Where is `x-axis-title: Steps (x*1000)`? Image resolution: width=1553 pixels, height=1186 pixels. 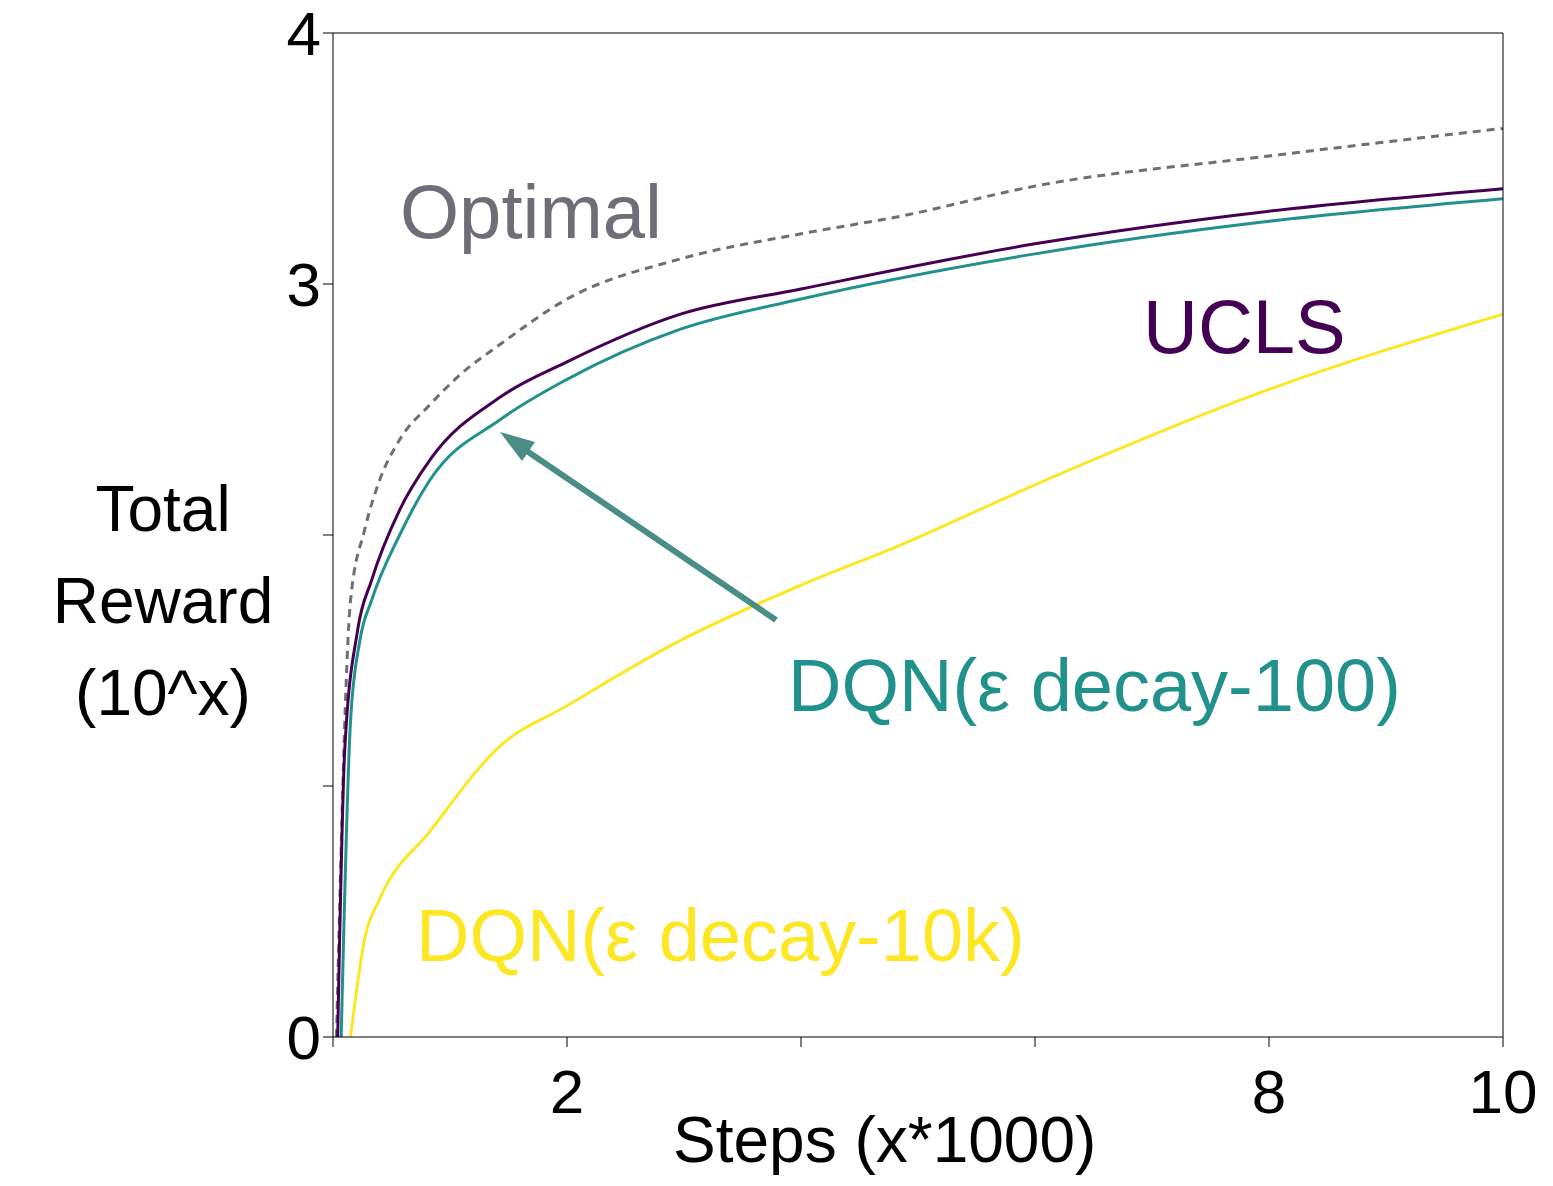 x-axis-title: Steps (x*1000) is located at coordinates (885, 1140).